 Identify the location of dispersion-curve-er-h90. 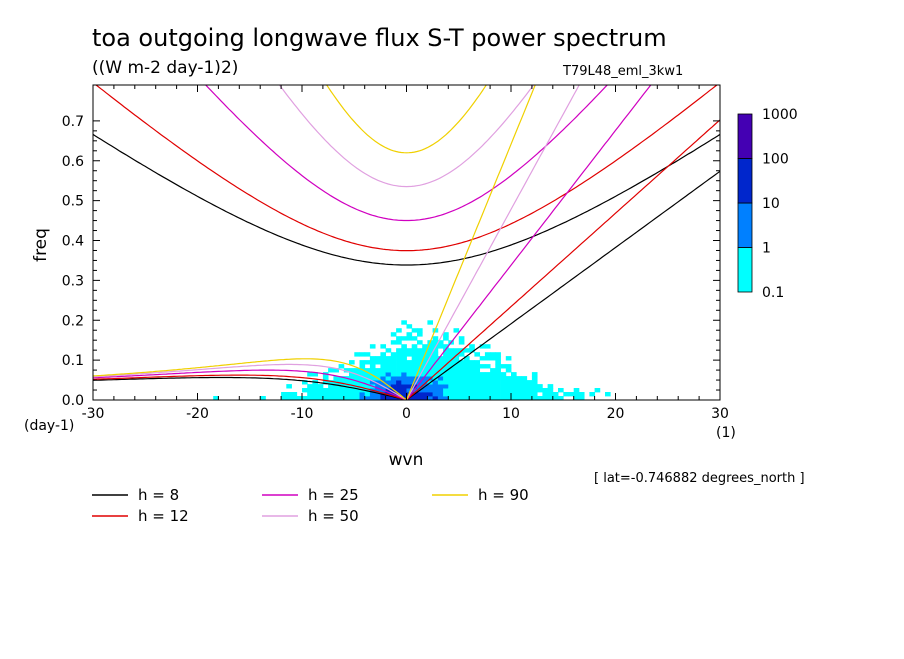
(250, 379).